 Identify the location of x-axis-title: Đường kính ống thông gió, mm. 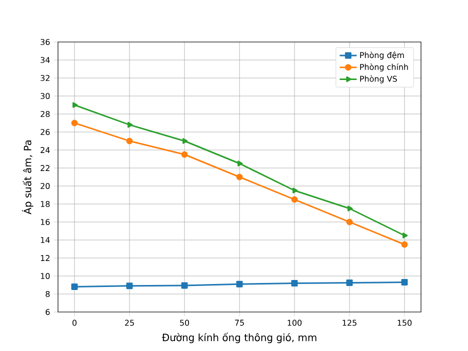
(239, 338).